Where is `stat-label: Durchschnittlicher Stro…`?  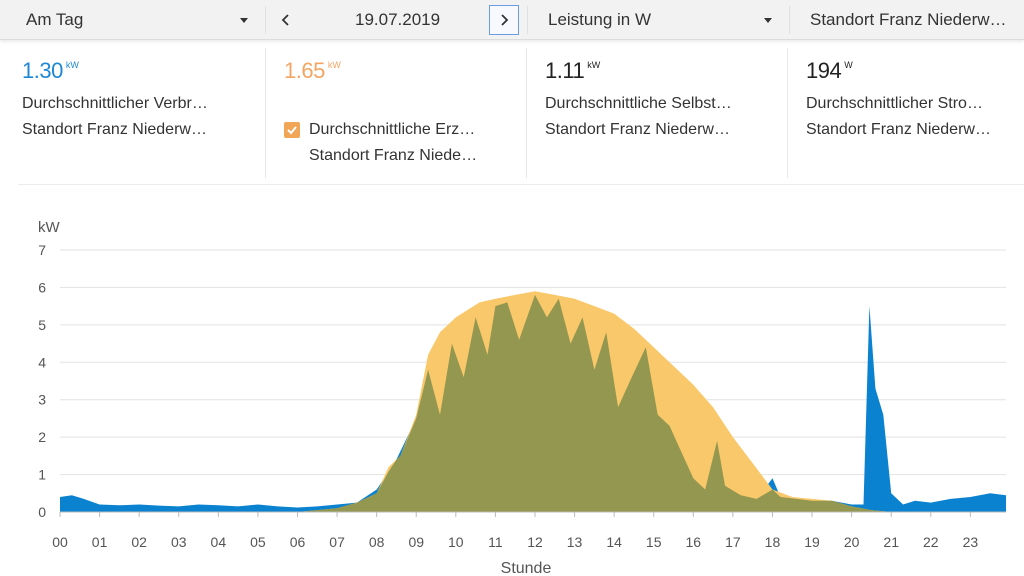 stat-label: Durchschnittlicher Stro… is located at coordinates (894, 103).